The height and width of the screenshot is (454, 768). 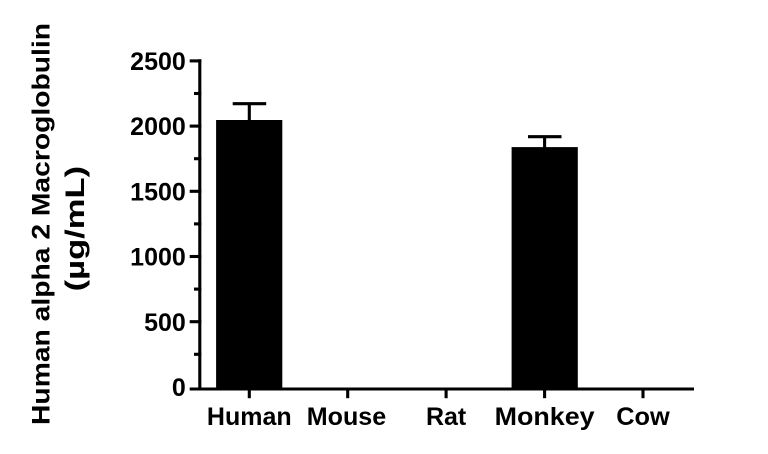 I want to click on svg-text: Monkey, so click(x=545, y=417).